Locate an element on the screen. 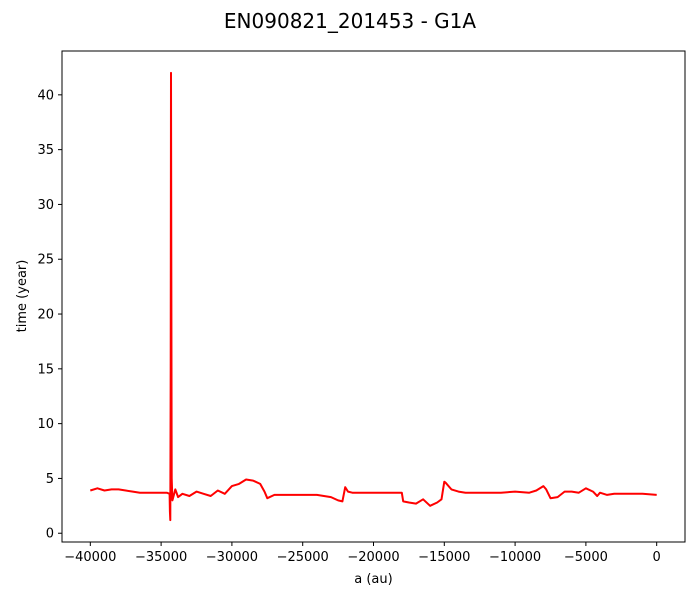  y-tick-label: 10 is located at coordinates (45, 424).